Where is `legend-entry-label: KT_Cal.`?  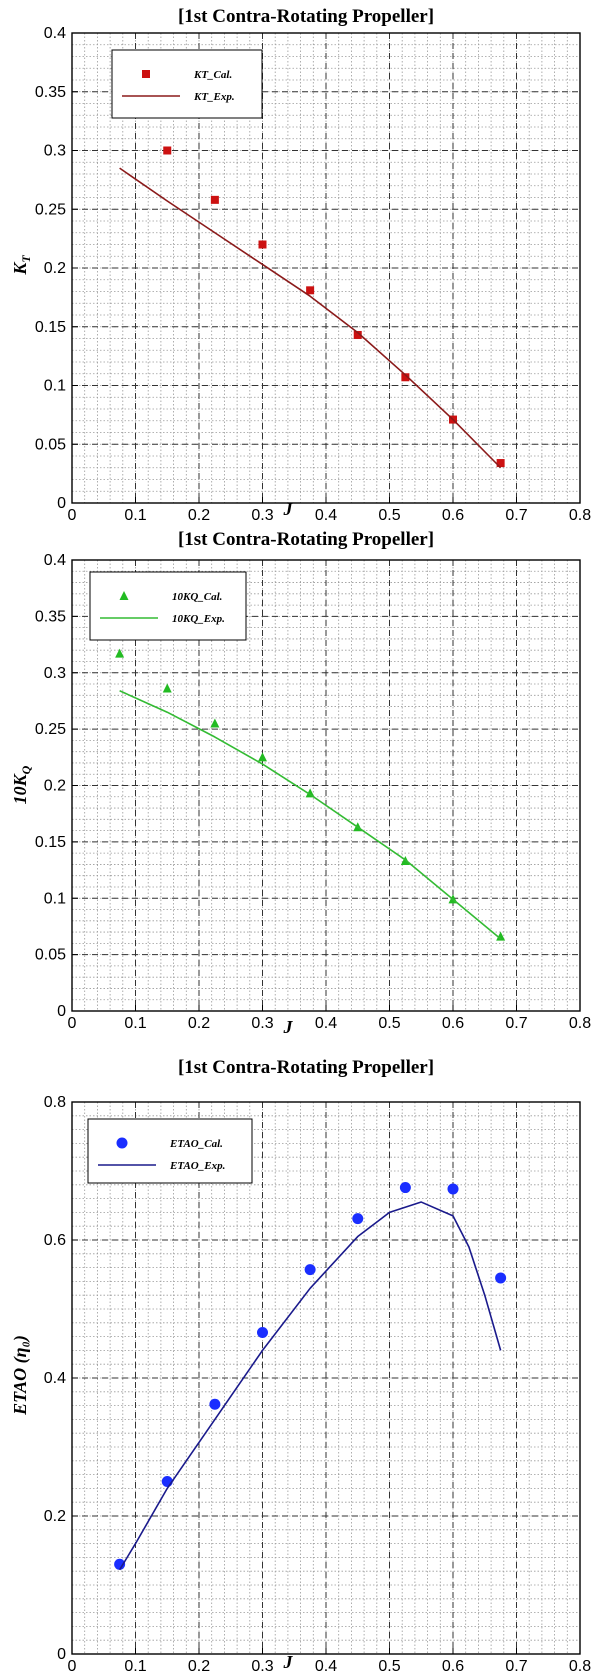
legend-entry-label: KT_Cal. is located at coordinates (212, 75).